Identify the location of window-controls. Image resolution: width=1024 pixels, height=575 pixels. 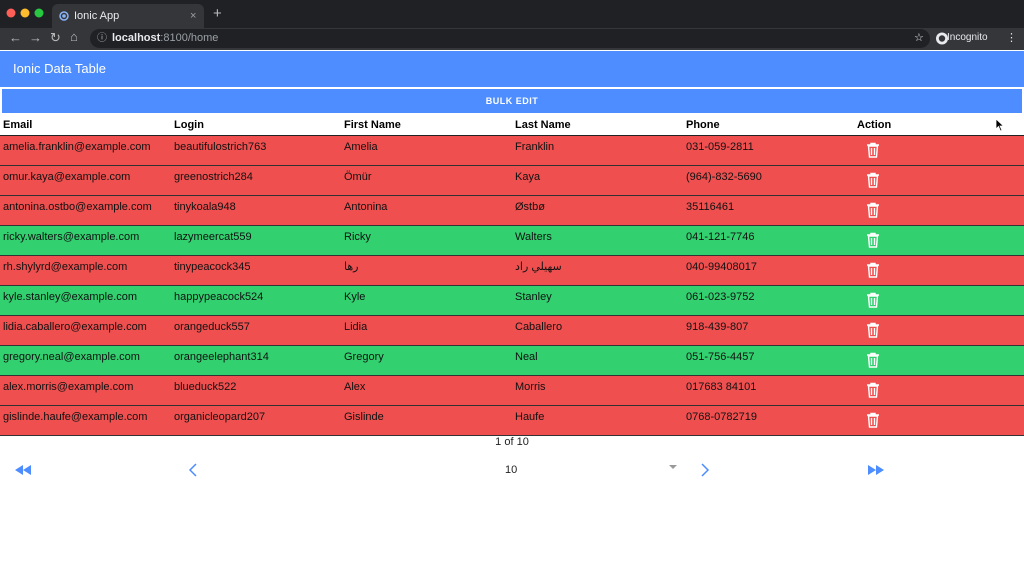
(25, 13).